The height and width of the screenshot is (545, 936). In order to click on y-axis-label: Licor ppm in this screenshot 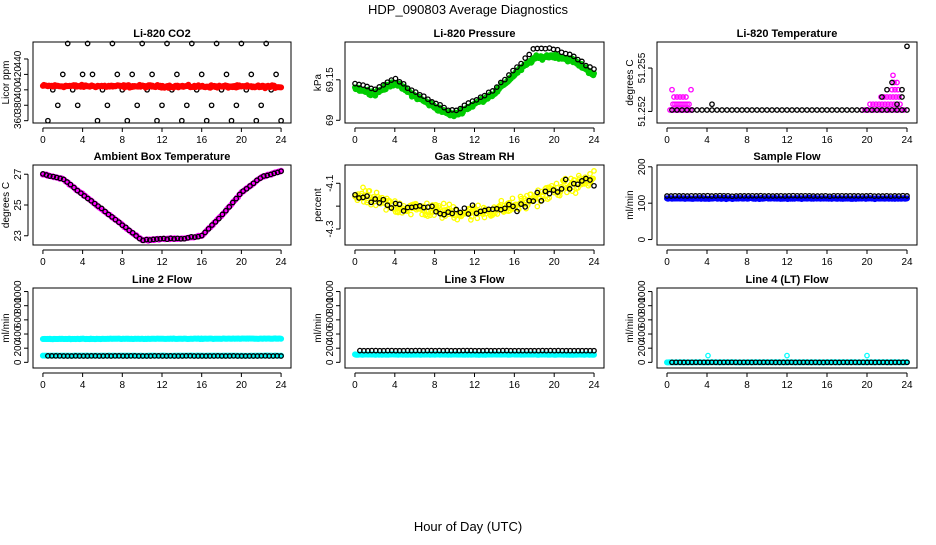, I will do `click(6, 83)`.